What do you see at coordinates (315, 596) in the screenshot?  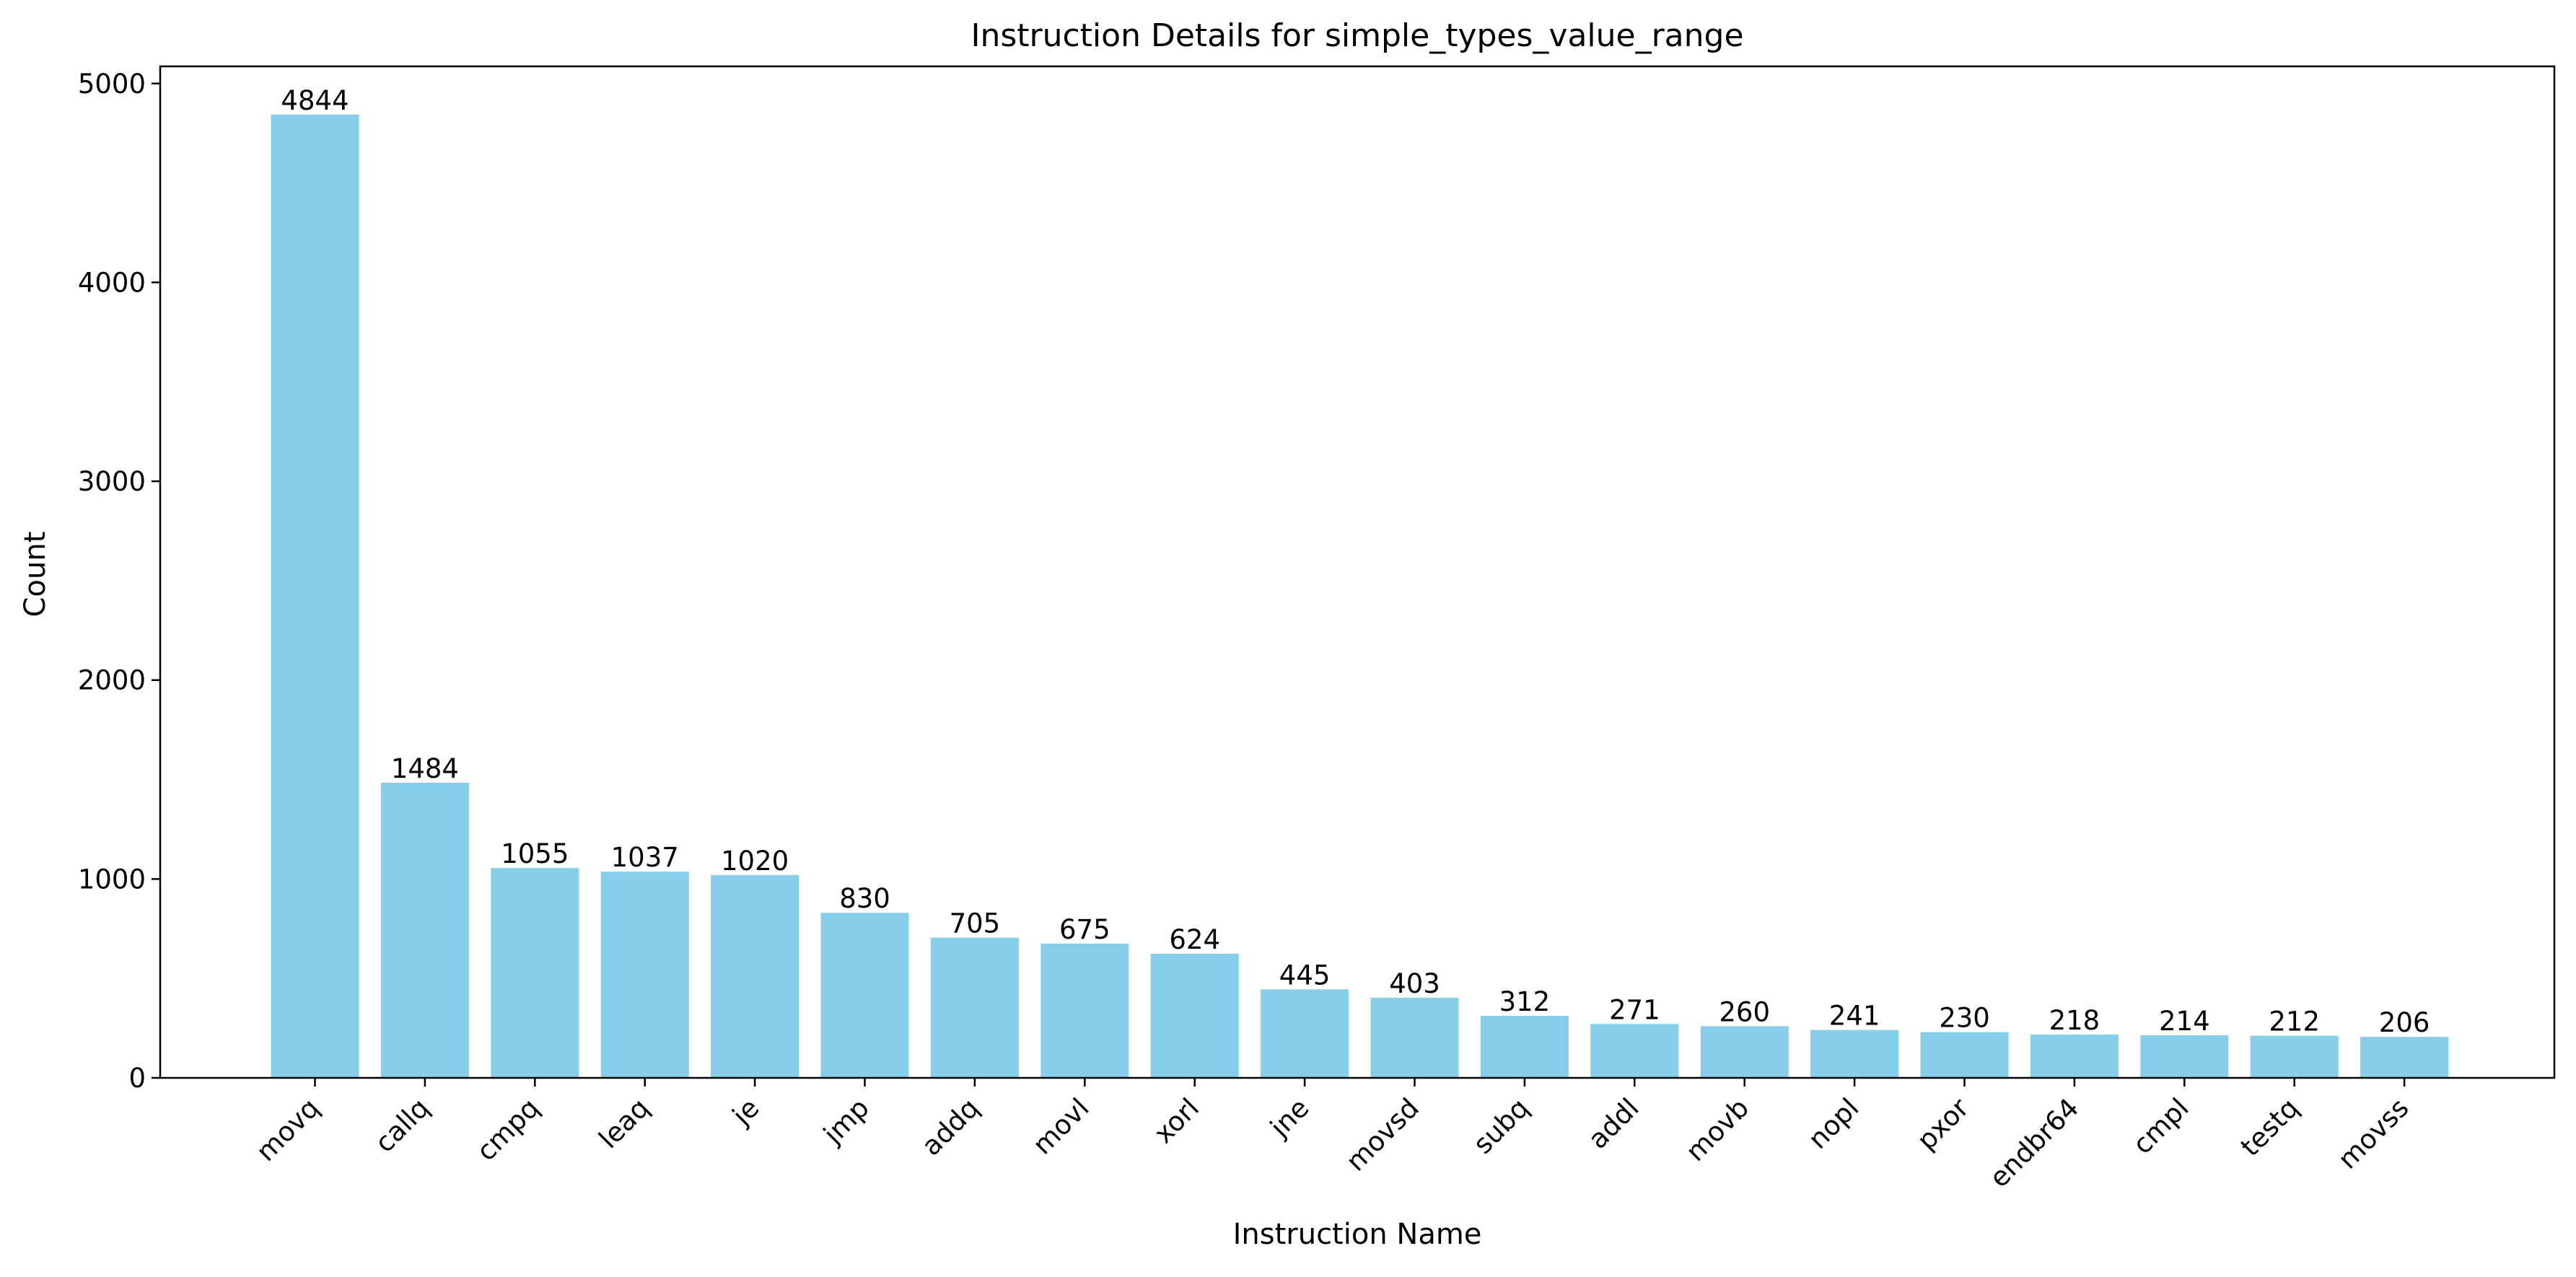 I see `bar-movq` at bounding box center [315, 596].